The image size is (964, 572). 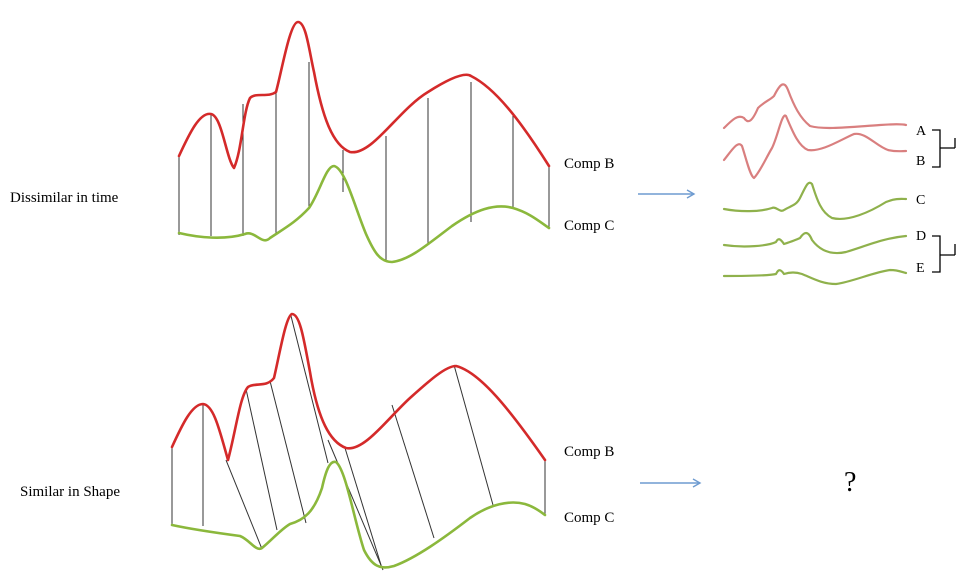 I want to click on top-row-label: Dissimilar in time, so click(x=64, y=198).